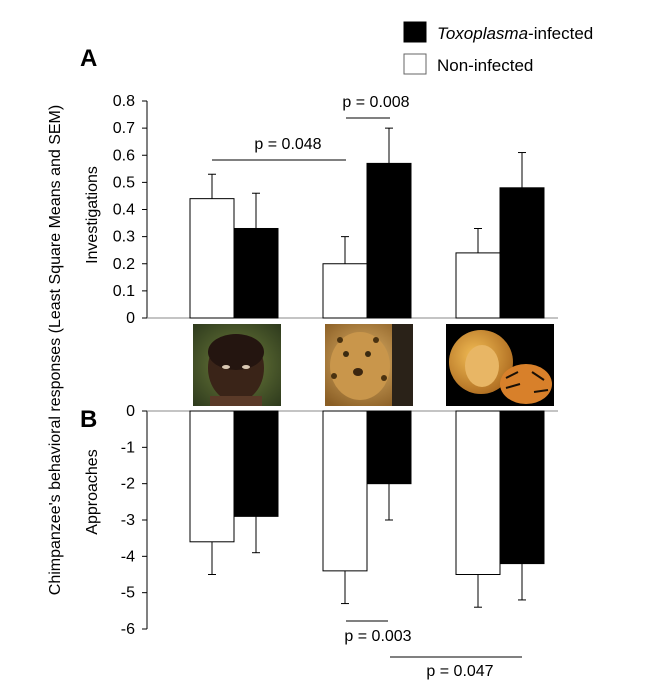 The width and height of the screenshot is (656, 694). Describe the element at coordinates (124, 237) in the screenshot. I see `panel-a-y-tick-label: 0.3` at that location.